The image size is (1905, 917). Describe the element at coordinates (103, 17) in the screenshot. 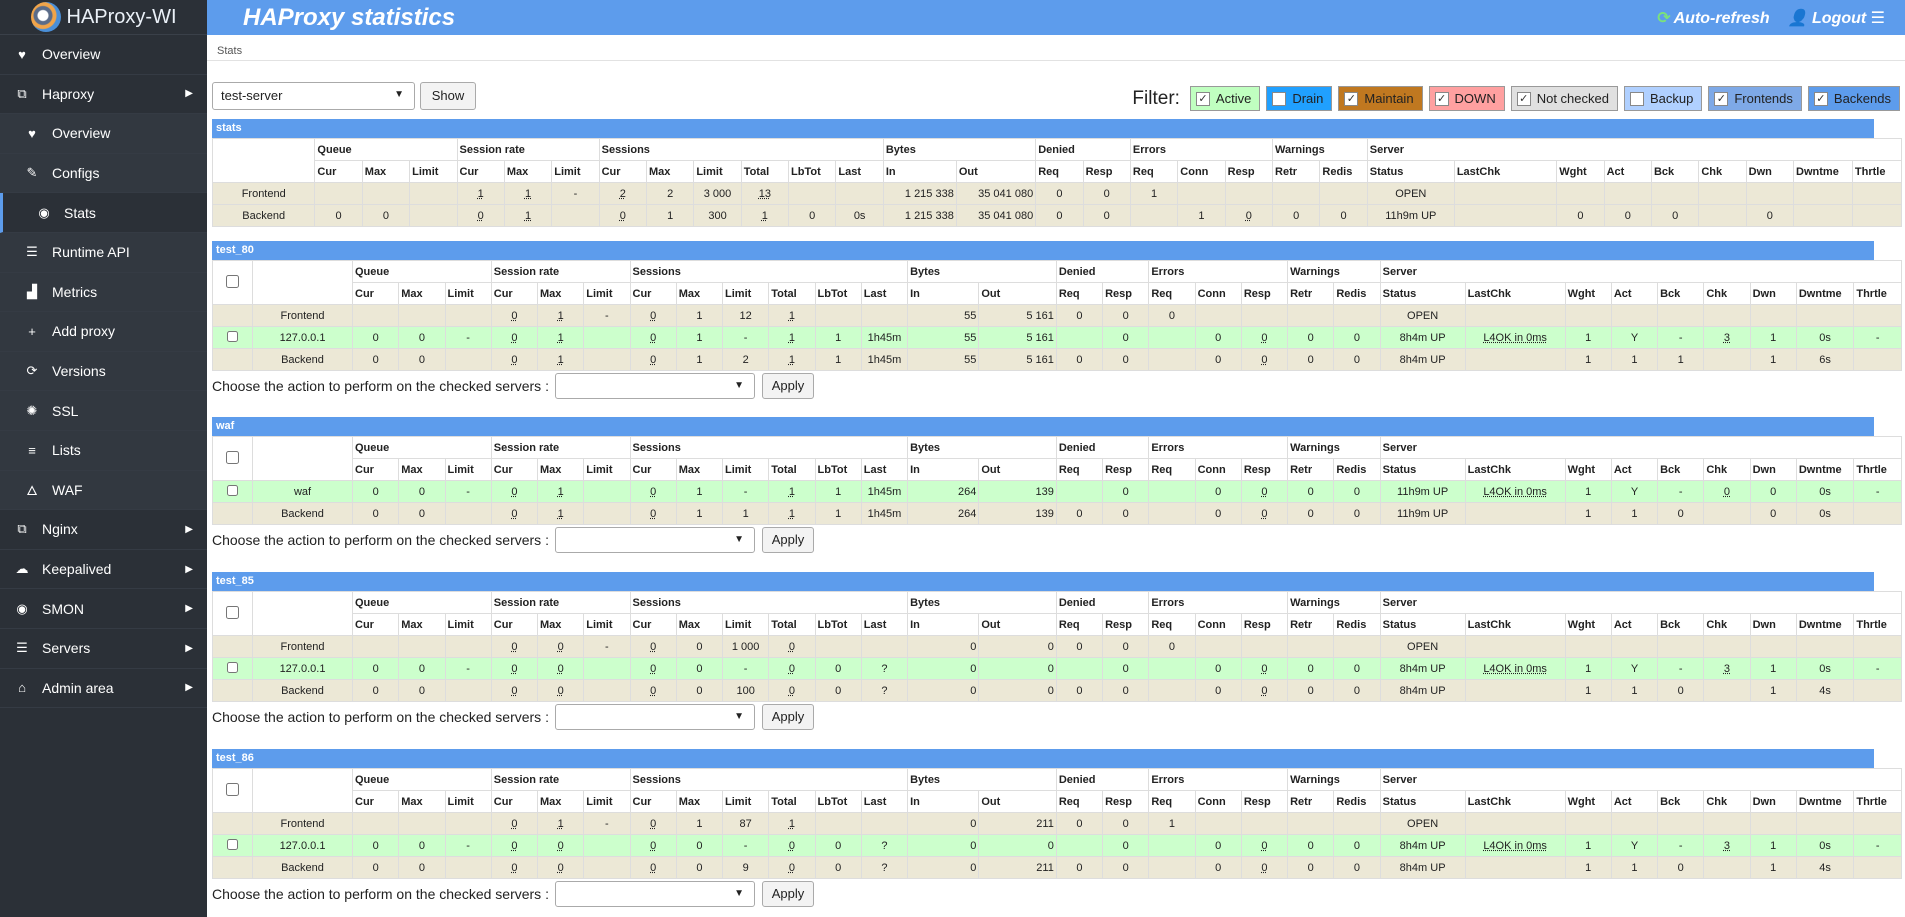

I see `logo: HAProxy-WI` at that location.